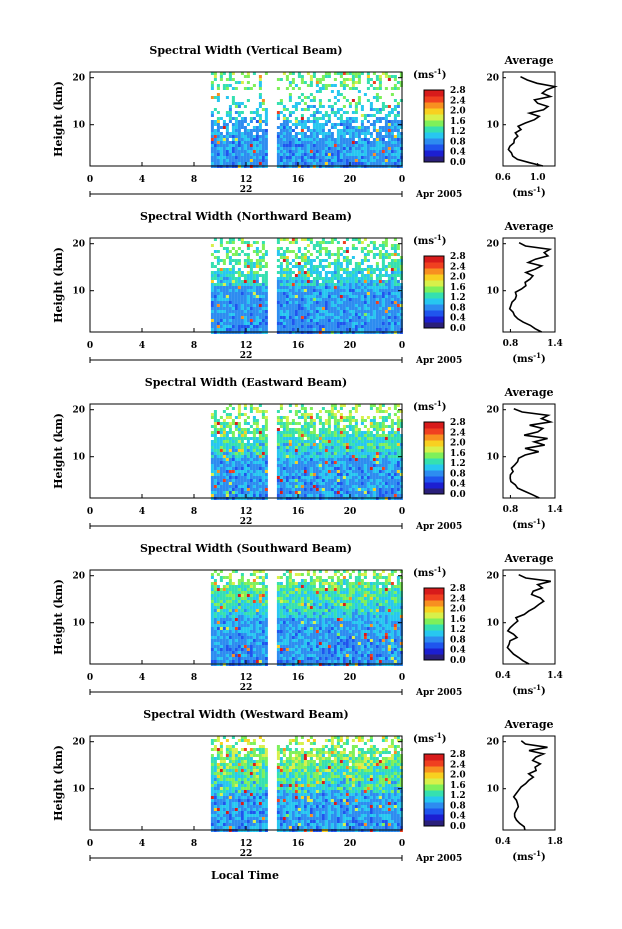  Describe the element at coordinates (434, 319) in the screenshot. I see `colorbar-swatch` at that location.